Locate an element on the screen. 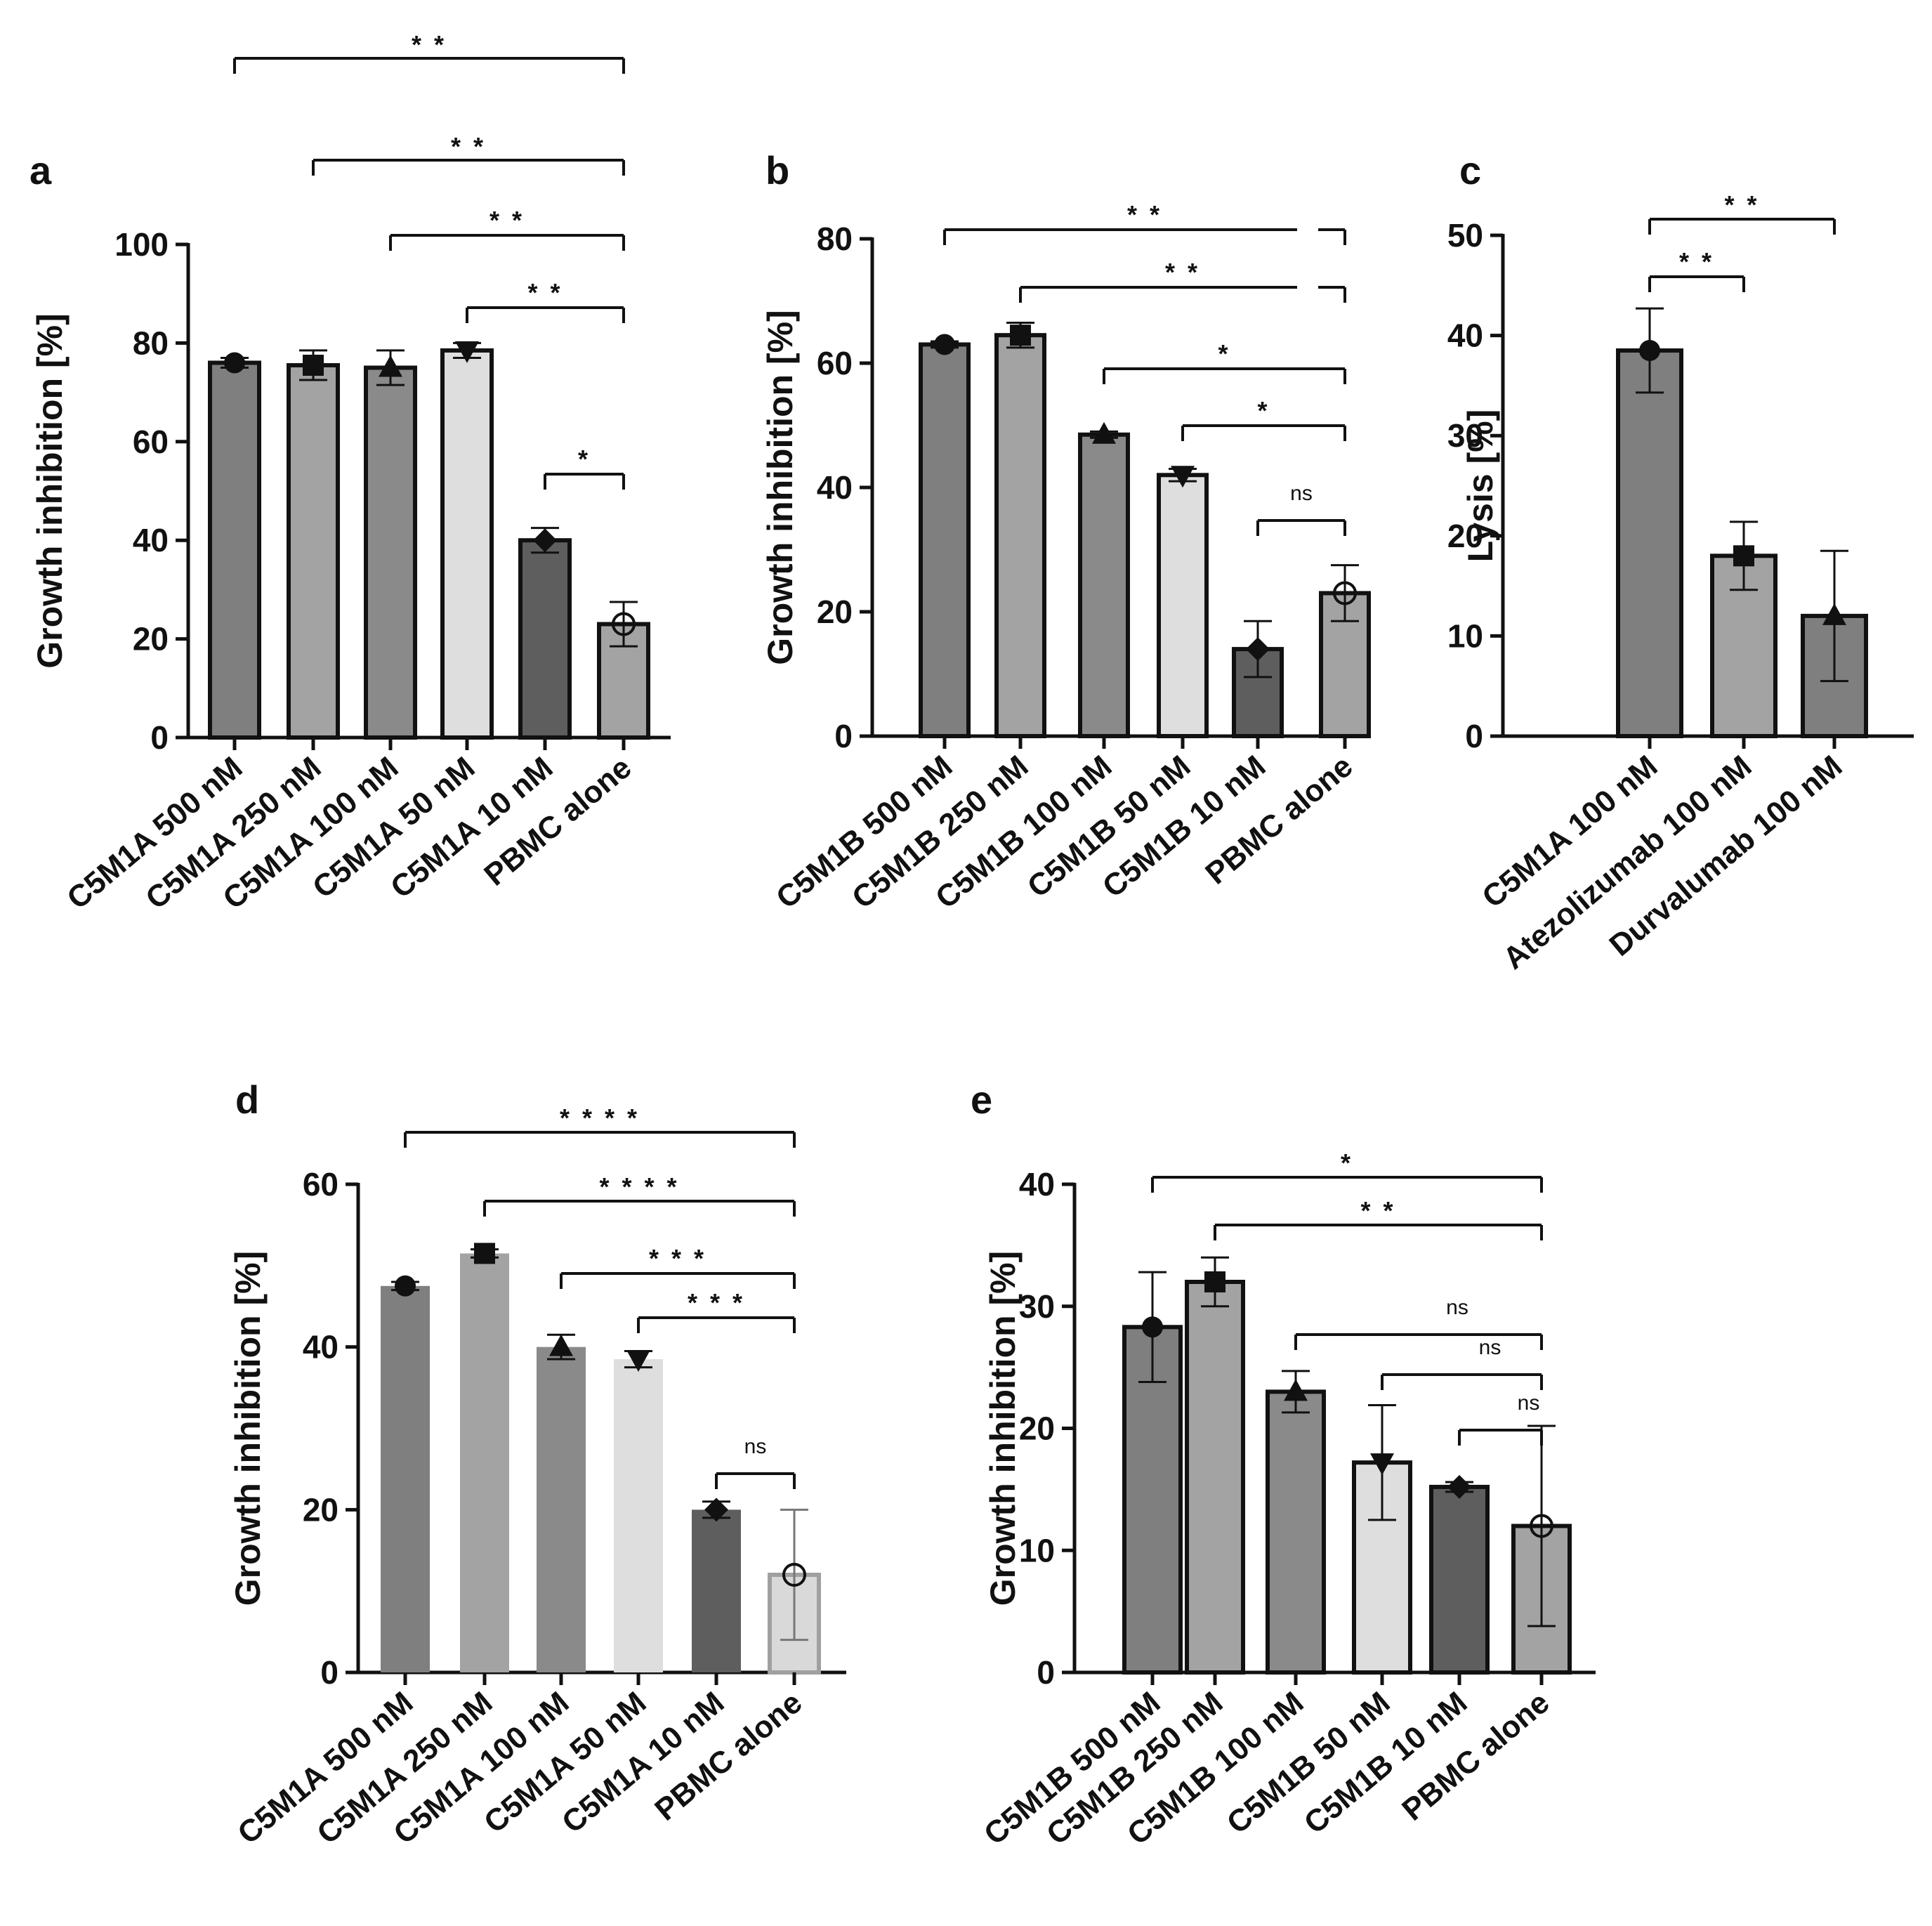  significance-bracket: * * * is located at coordinates (716, 1311).